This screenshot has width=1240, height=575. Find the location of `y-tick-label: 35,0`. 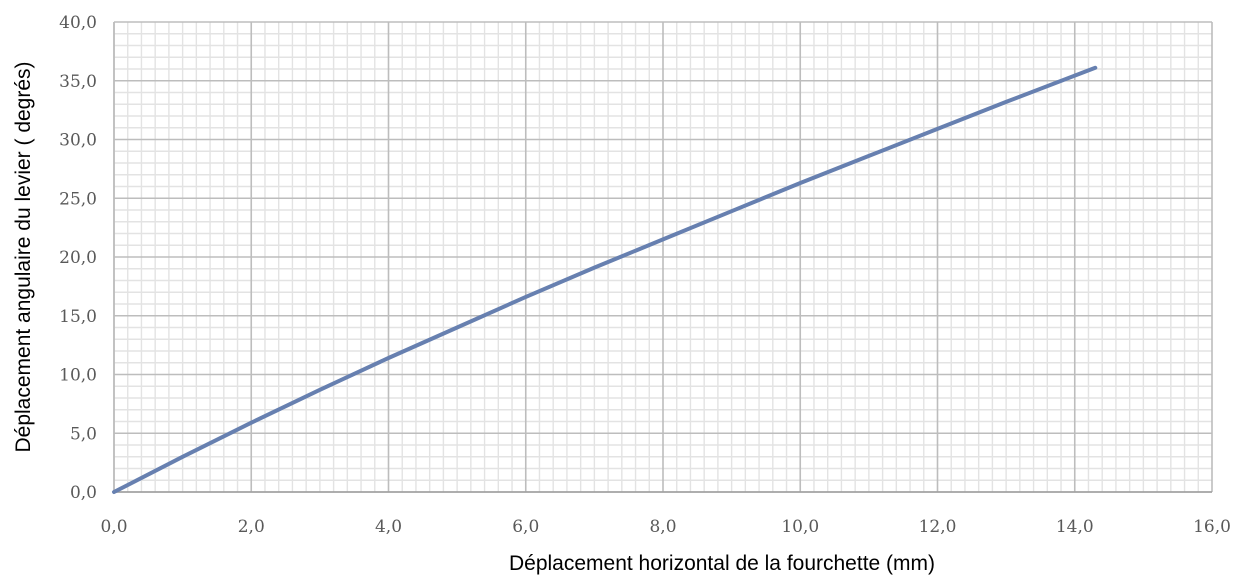

y-tick-label: 35,0 is located at coordinates (78, 82).